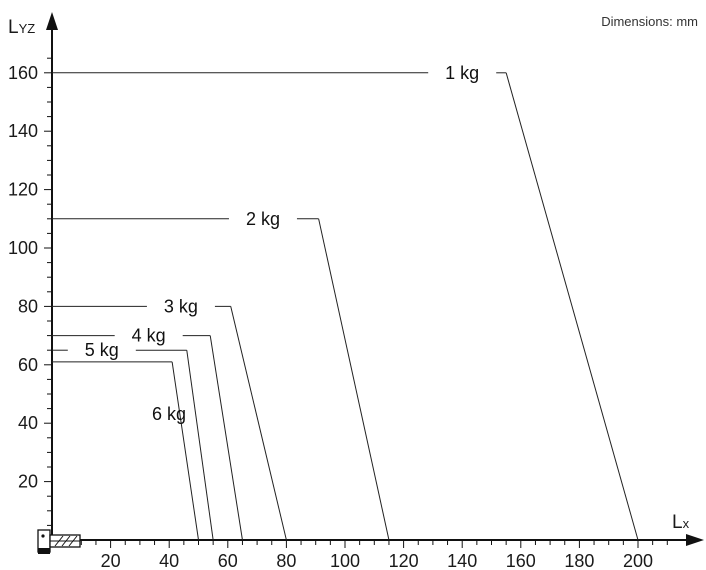  I want to click on y-axis-title: LYZ, so click(21, 27).